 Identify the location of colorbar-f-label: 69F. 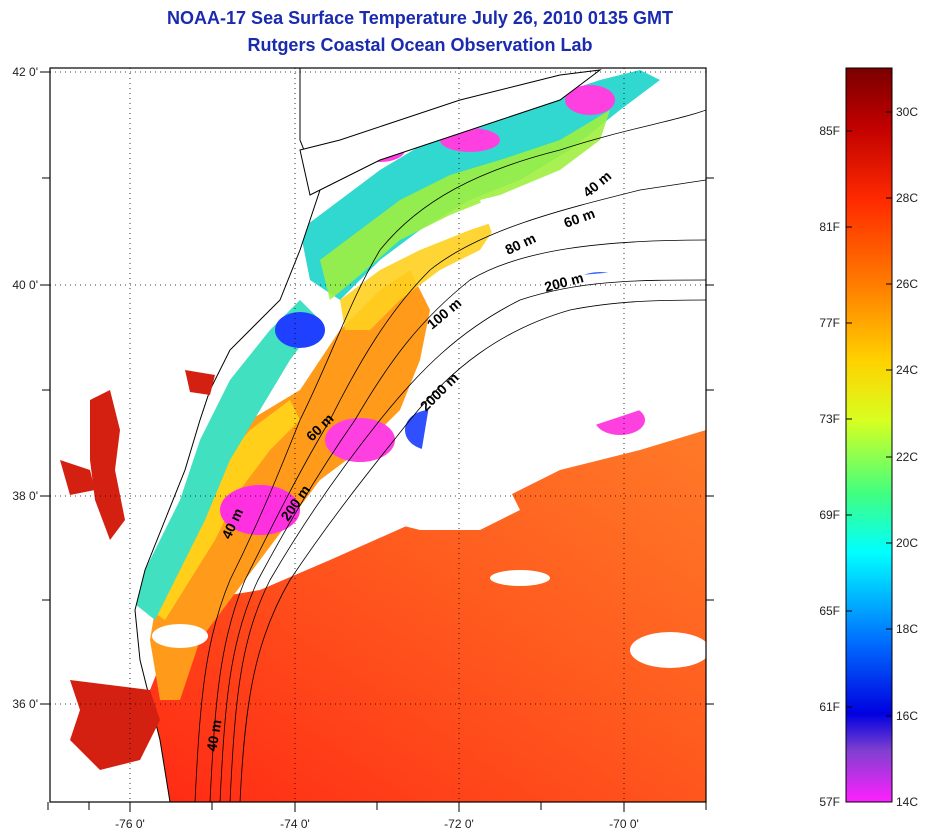
(829, 515).